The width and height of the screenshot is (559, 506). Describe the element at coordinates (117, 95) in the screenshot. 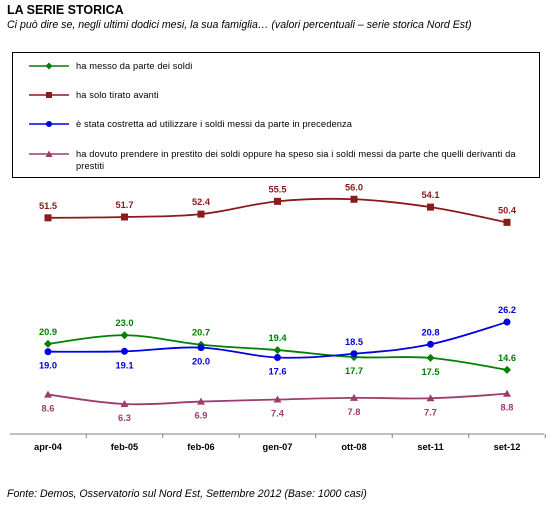

I see `legend-label-got-by: ha solo tirato avanti` at that location.